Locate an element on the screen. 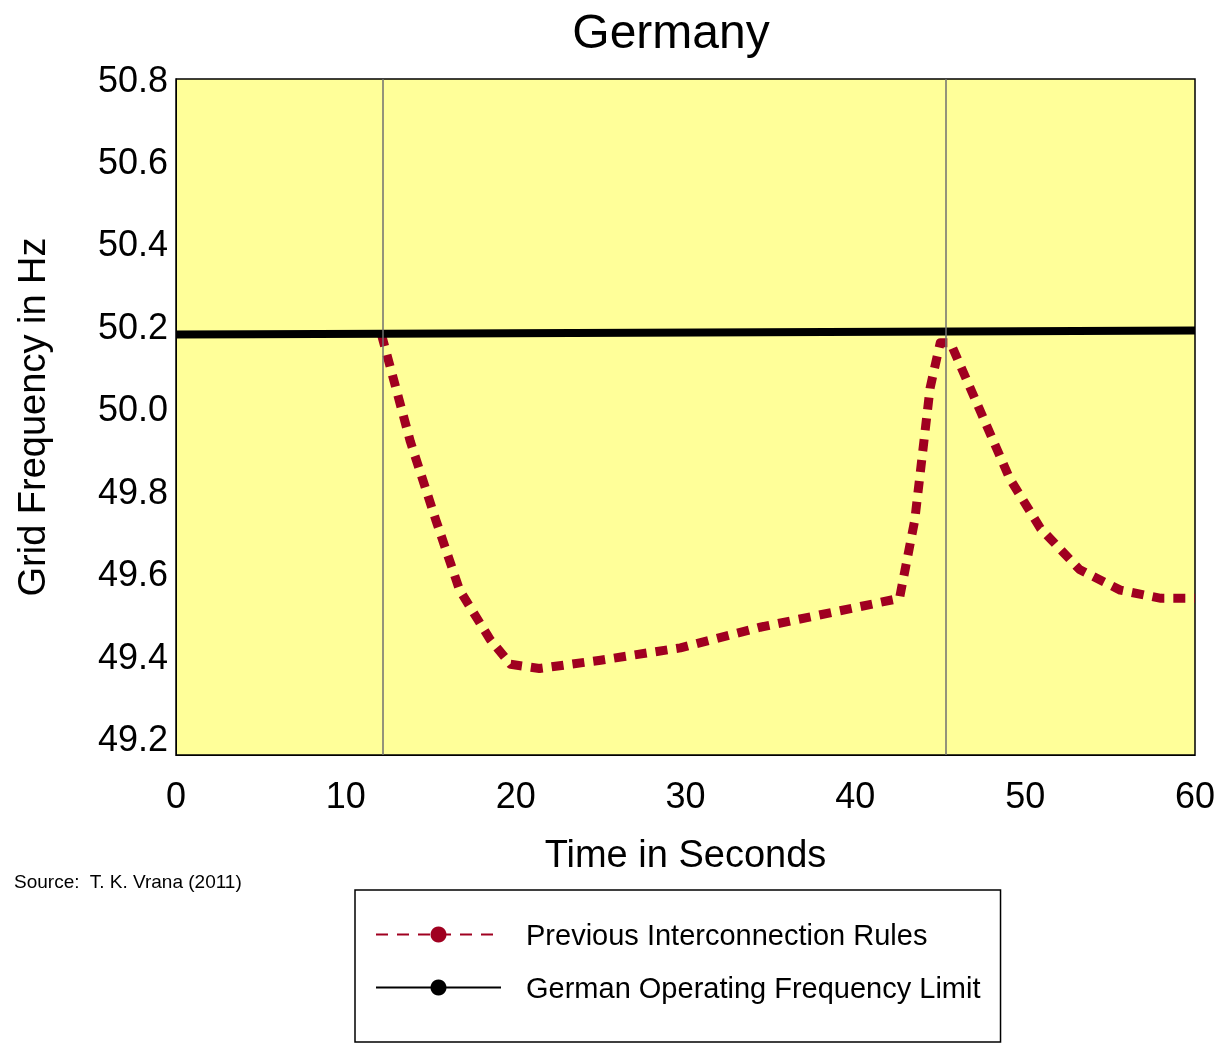 The width and height of the screenshot is (1219, 1058). y-tick-label: 50.4 is located at coordinates (132, 244).